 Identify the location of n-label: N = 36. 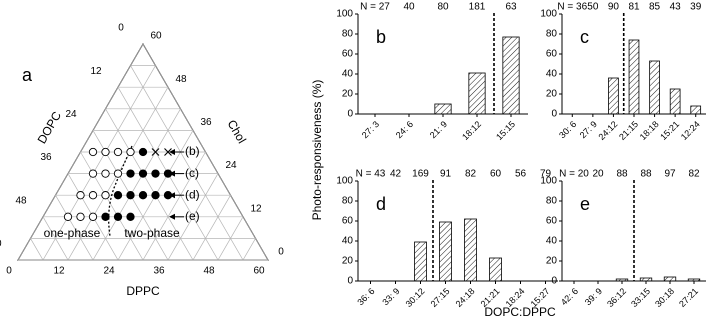
(572, 7).